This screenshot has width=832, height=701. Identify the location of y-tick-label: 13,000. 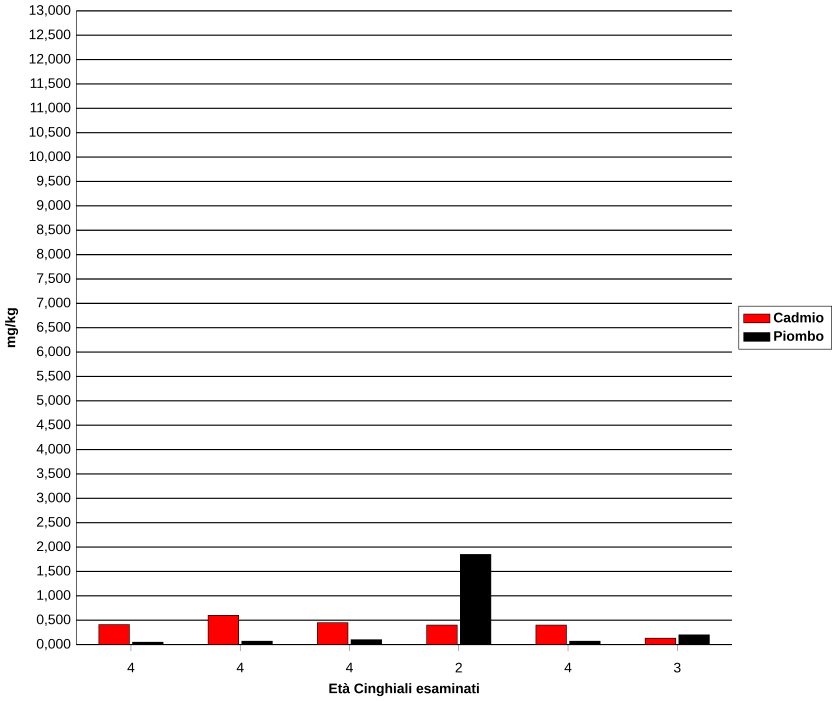
(50, 10).